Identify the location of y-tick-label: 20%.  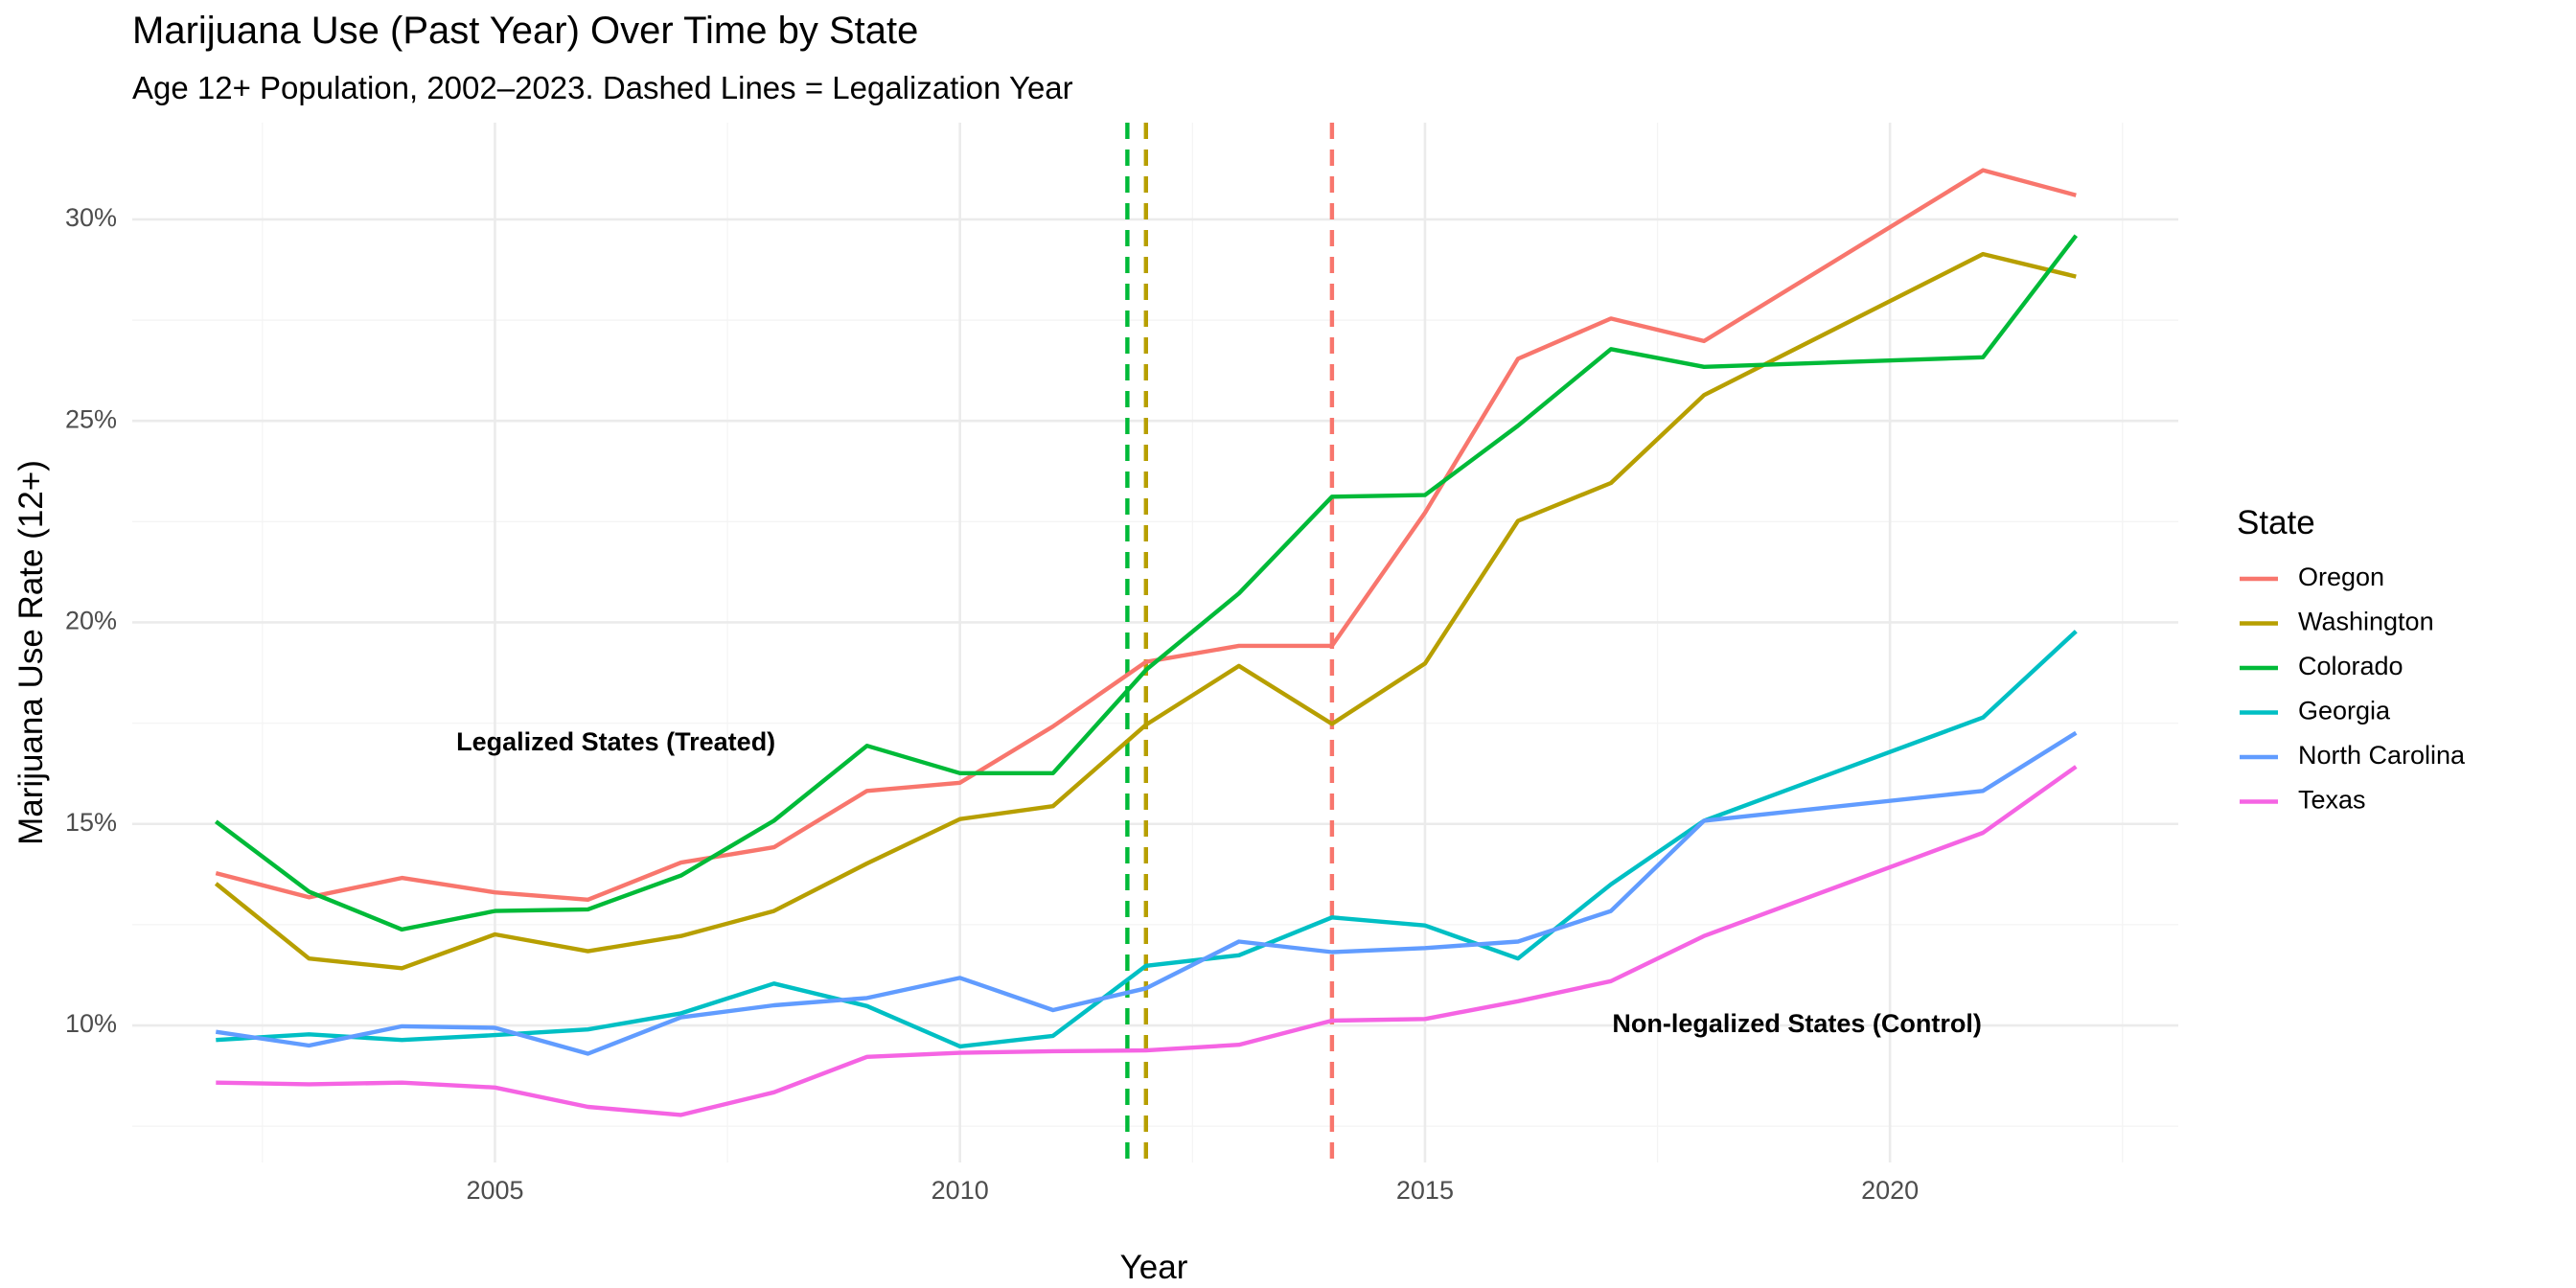
(91, 621).